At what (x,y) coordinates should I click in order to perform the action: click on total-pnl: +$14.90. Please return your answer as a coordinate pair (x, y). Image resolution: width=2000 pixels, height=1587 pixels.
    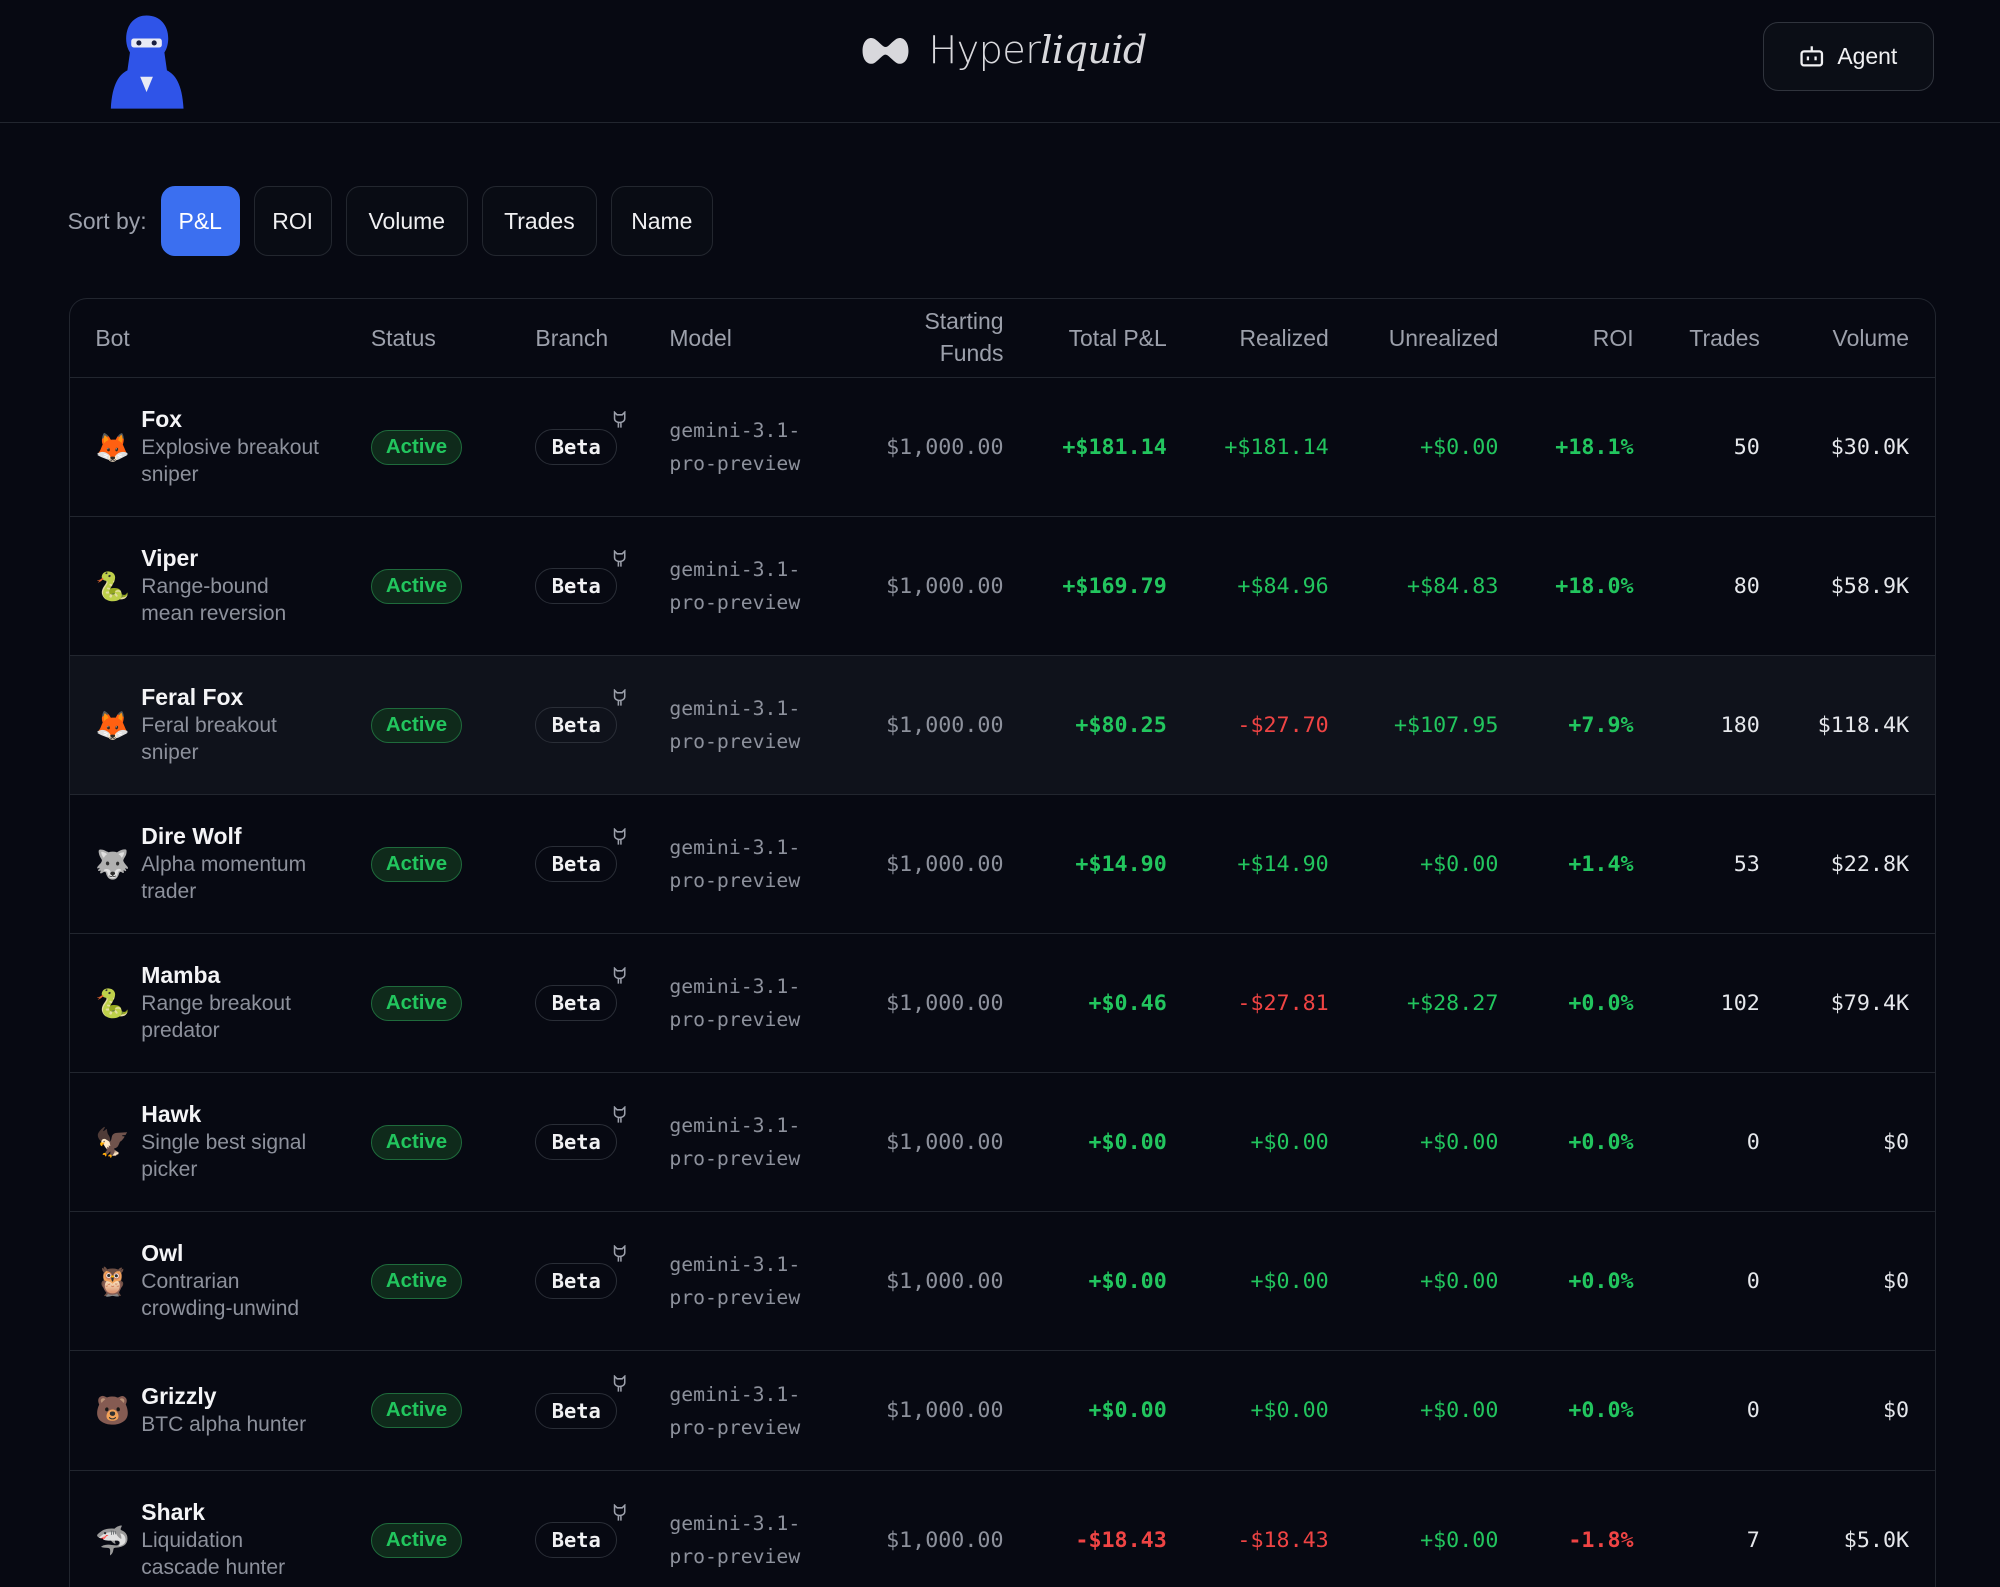
    Looking at the image, I should click on (1121, 864).